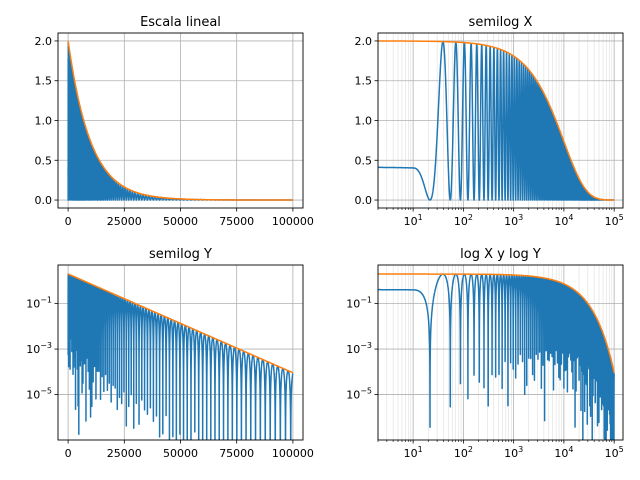 This screenshot has height=480, width=640. I want to click on chart-2-y-tick-label: 10⁻⁵, so click(39, 394).